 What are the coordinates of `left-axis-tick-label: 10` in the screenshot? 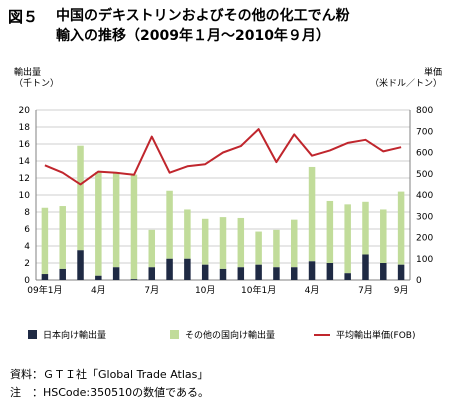 It's located at (25, 196).